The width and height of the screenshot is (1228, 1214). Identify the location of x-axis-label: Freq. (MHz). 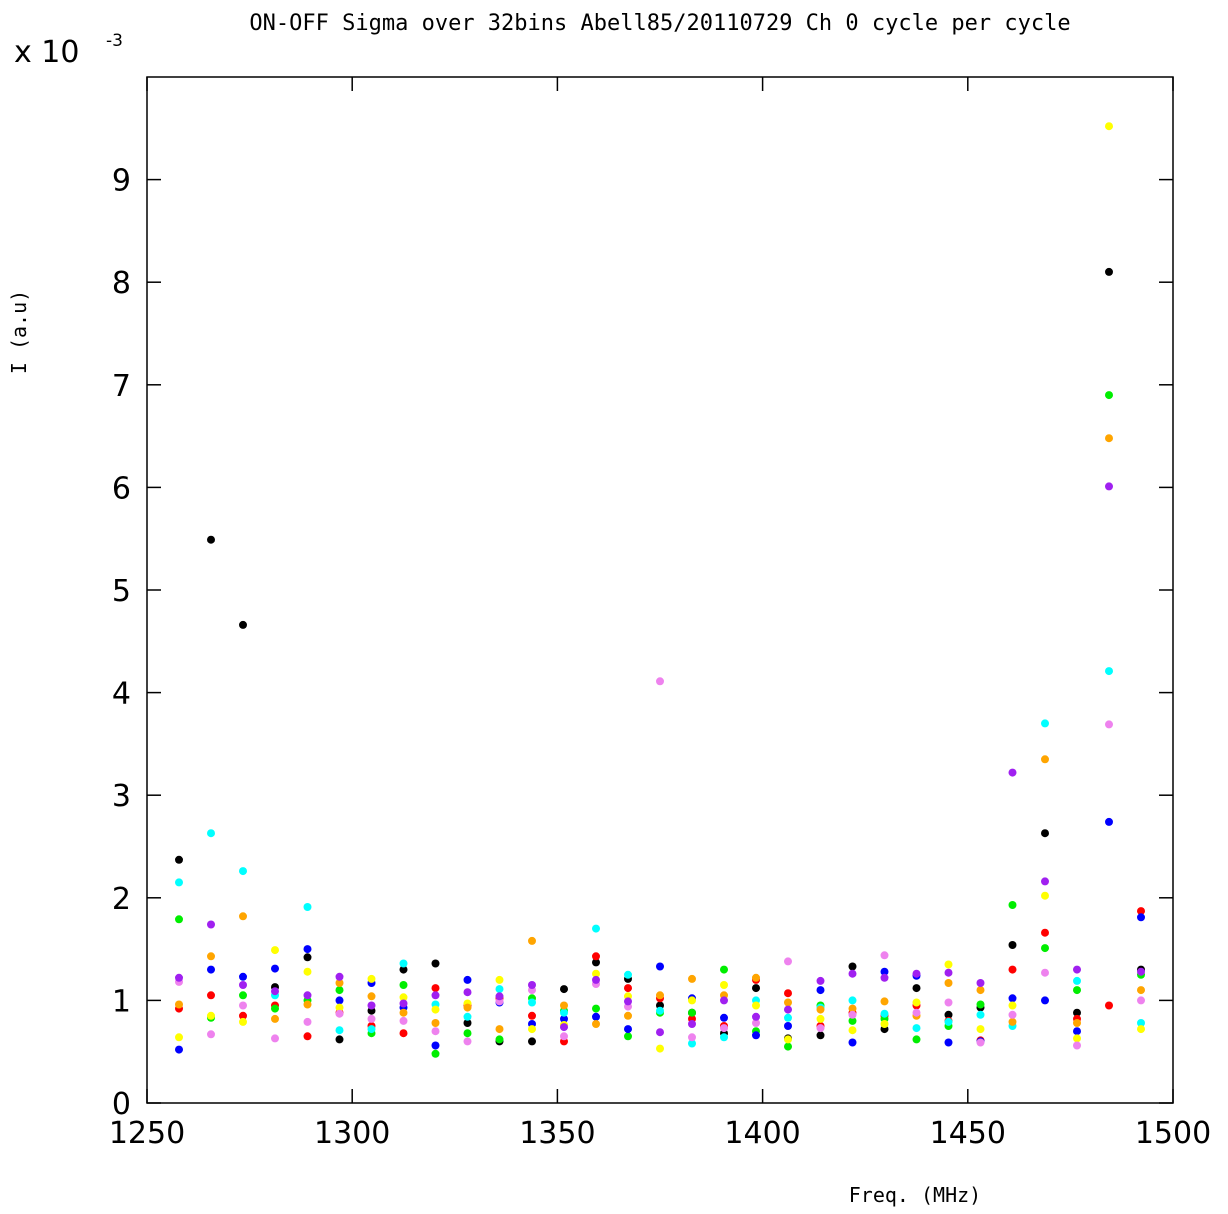
(915, 1195).